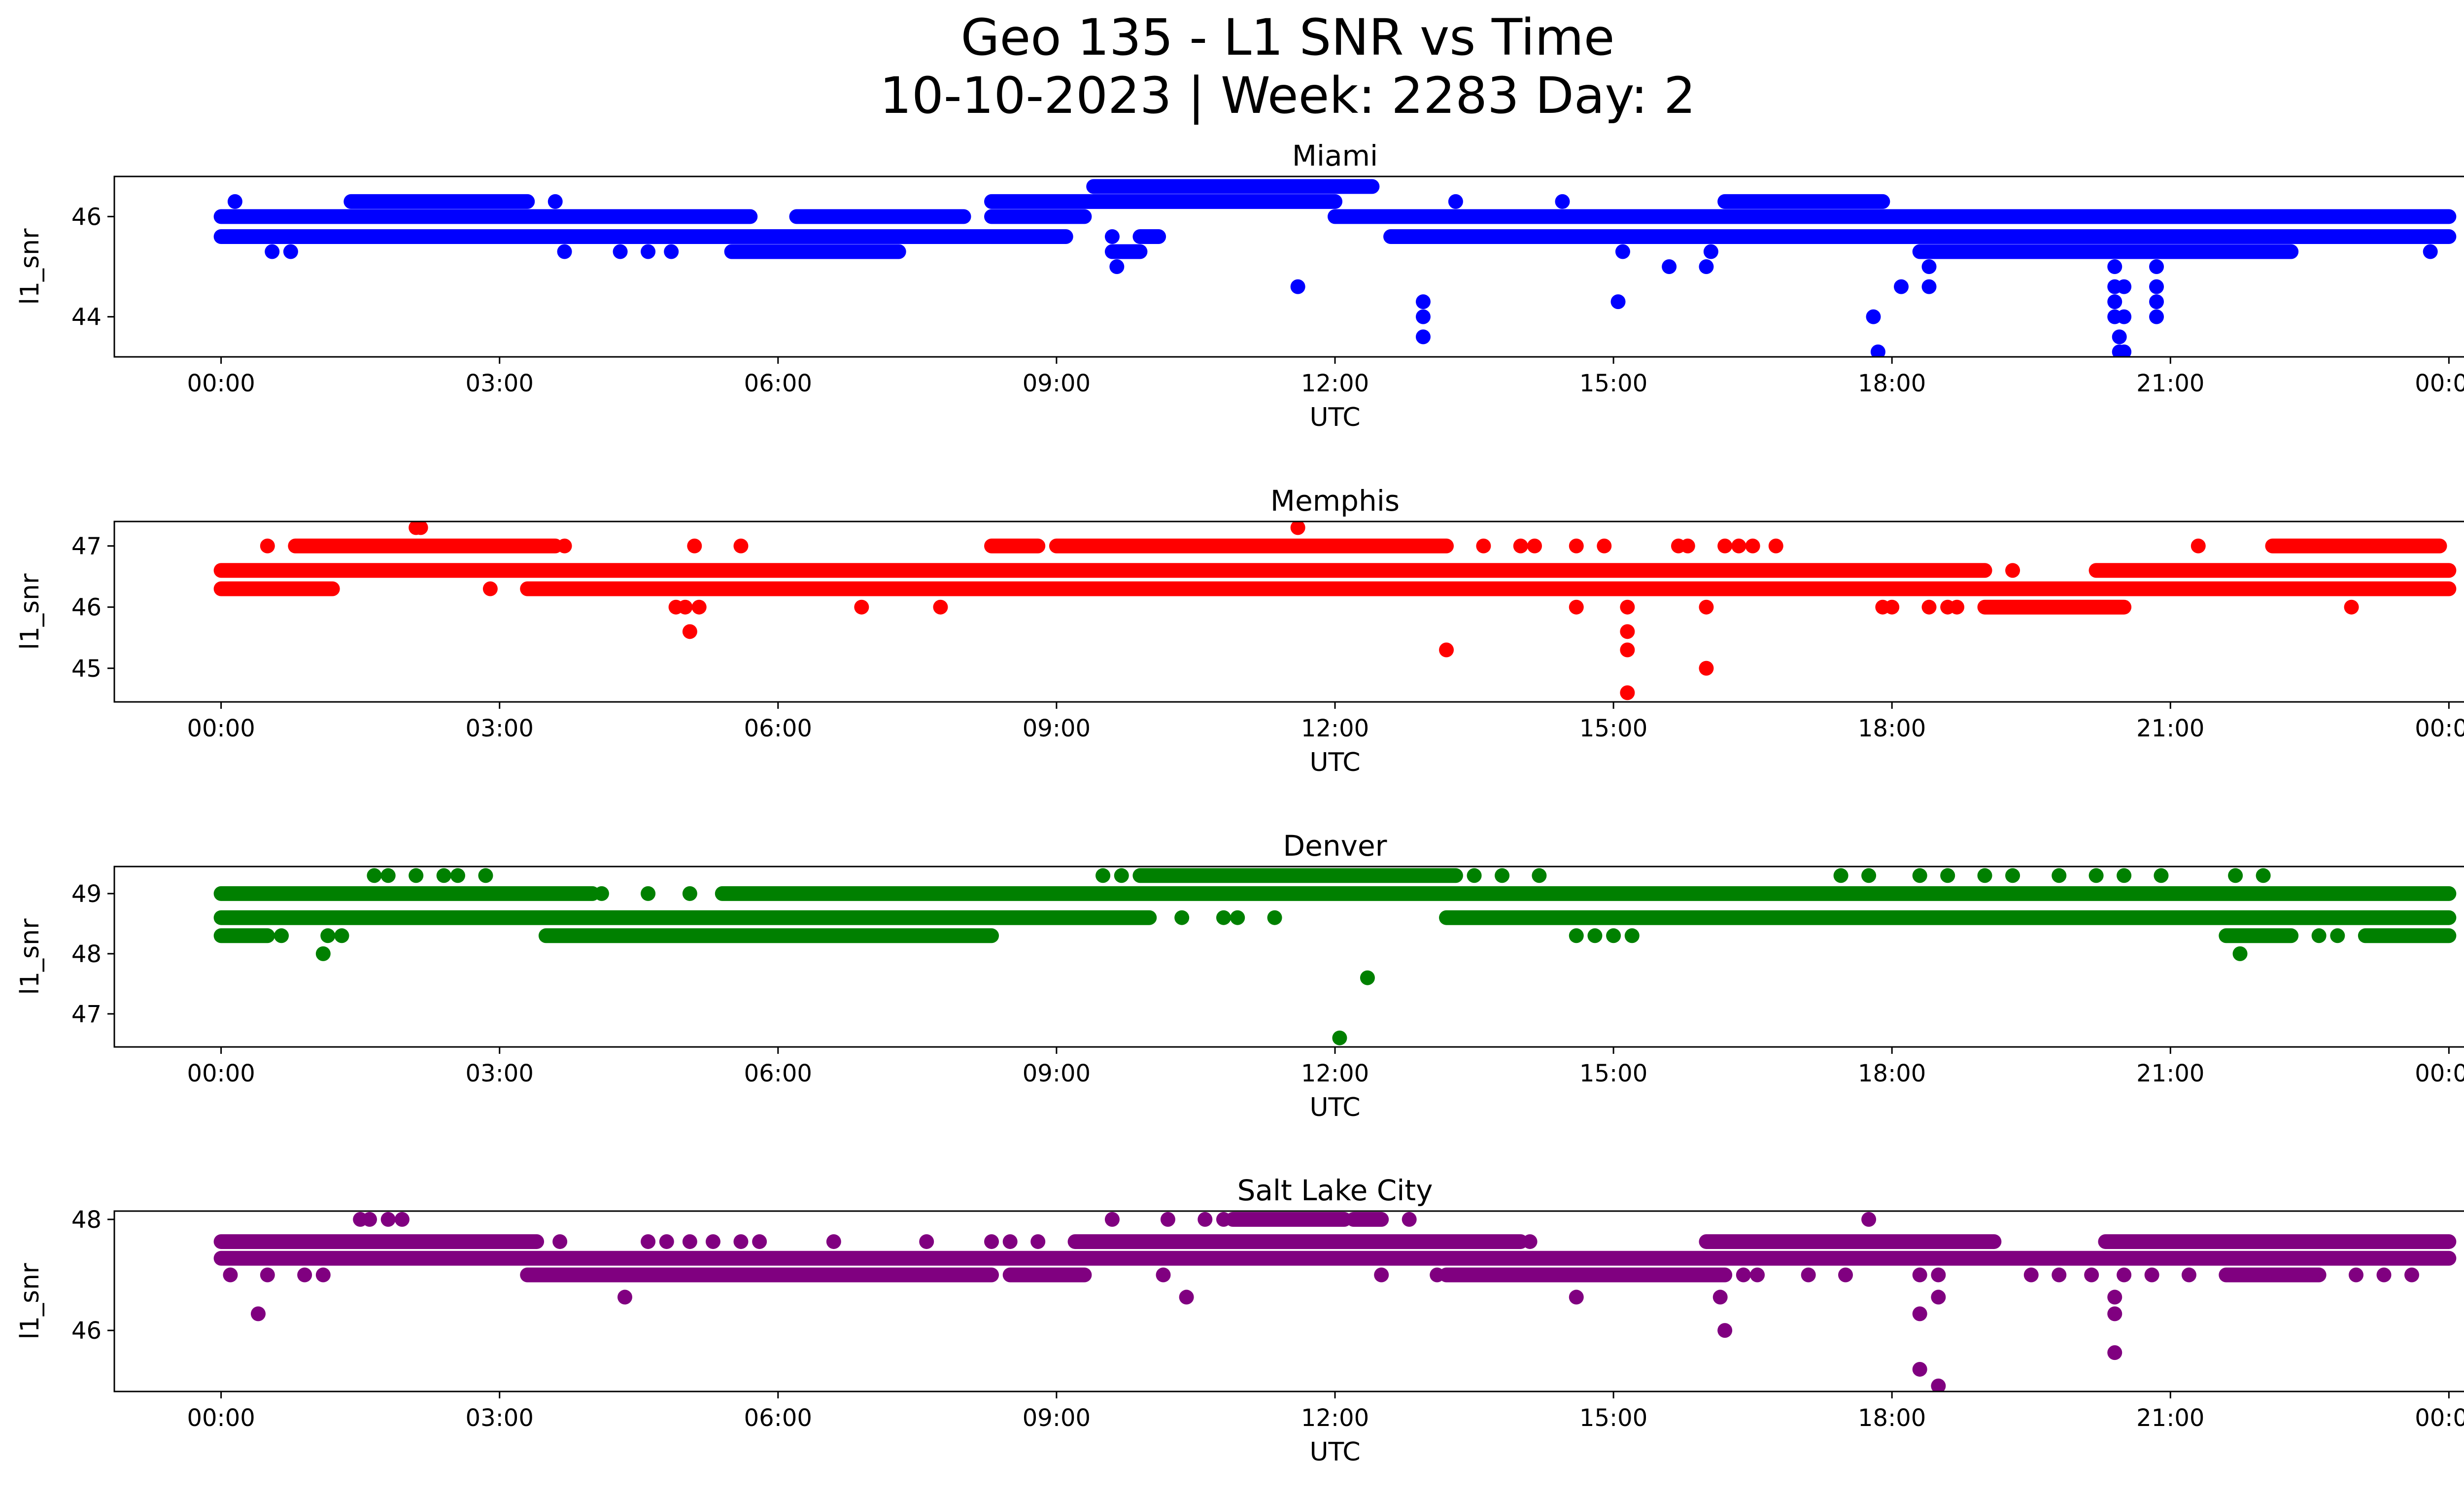 This screenshot has width=2464, height=1495. Describe the element at coordinates (86, 317) in the screenshot. I see `y-tick-label: 44` at that location.